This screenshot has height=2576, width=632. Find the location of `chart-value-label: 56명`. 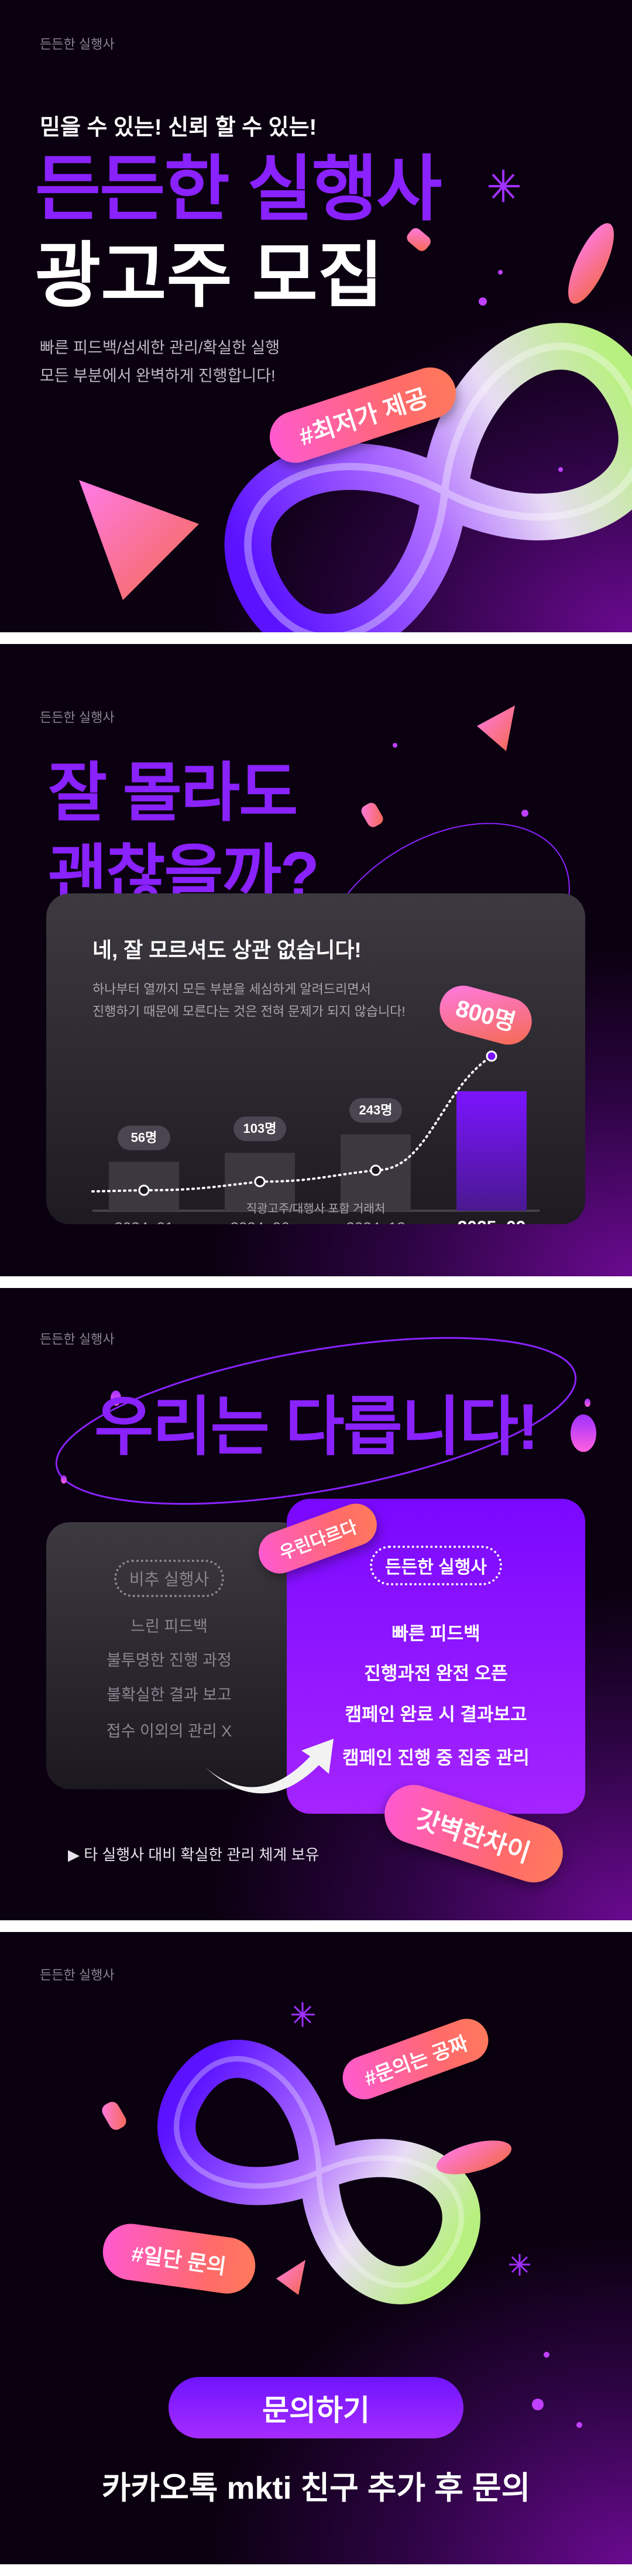

chart-value-label: 56명 is located at coordinates (144, 1138).